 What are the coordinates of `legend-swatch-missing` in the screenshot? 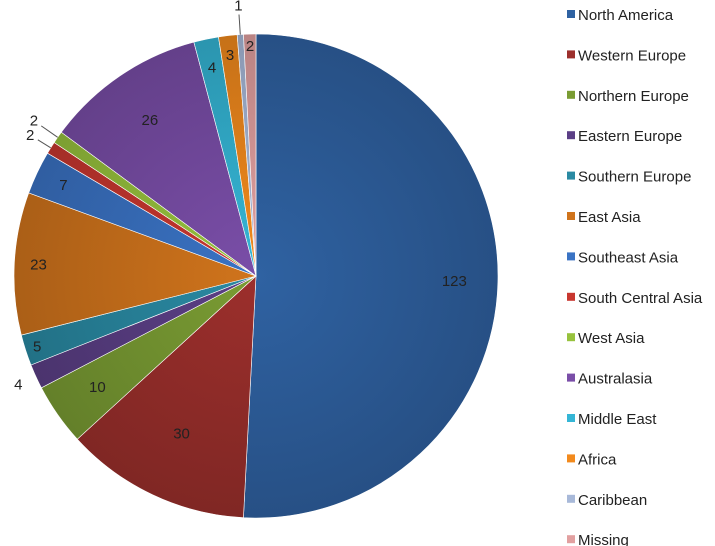 It's located at (571, 539).